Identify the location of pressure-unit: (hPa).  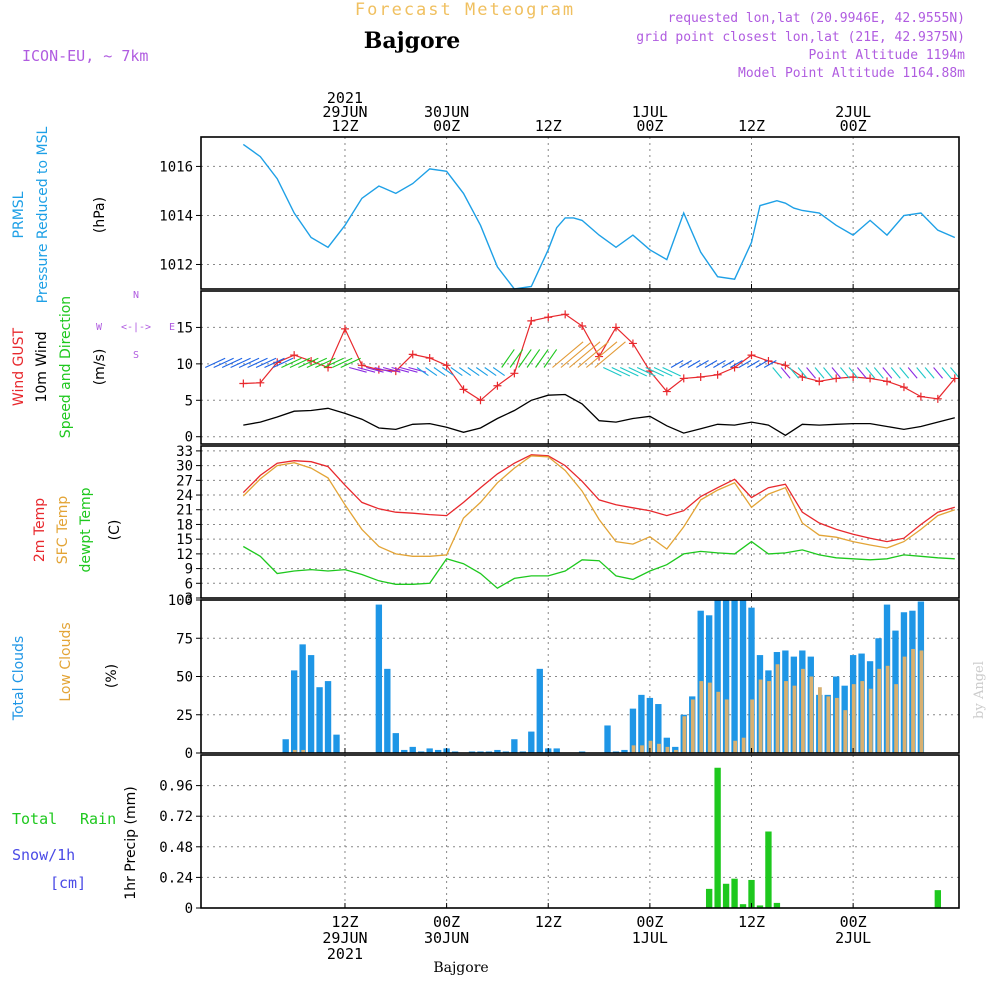
(100, 215).